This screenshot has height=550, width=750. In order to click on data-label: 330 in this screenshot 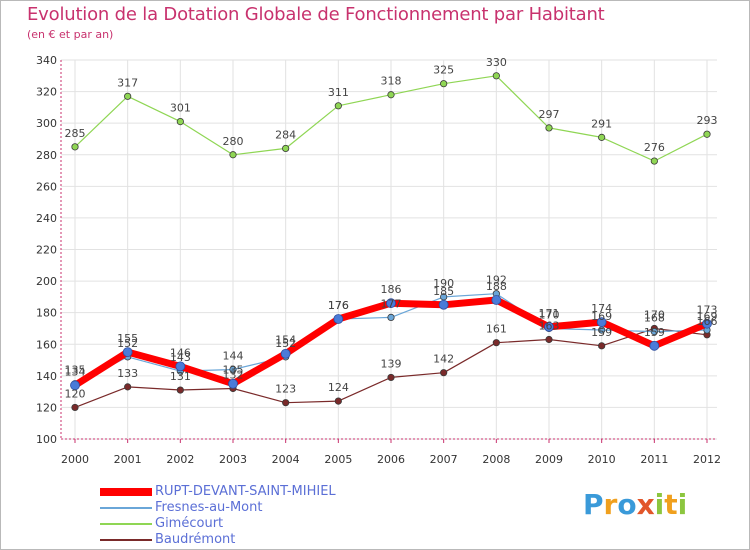, I will do `click(496, 62)`.